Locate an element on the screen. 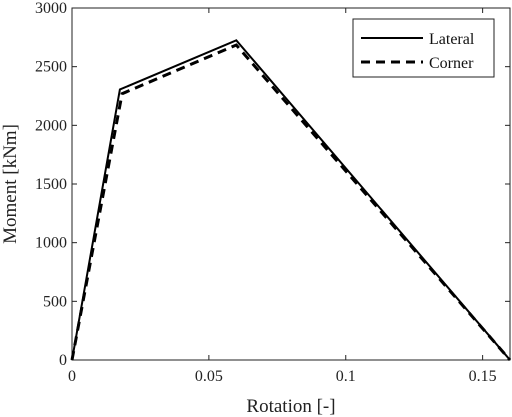 The image size is (512, 417). legend-label-lateral: Lateral is located at coordinates (452, 39).